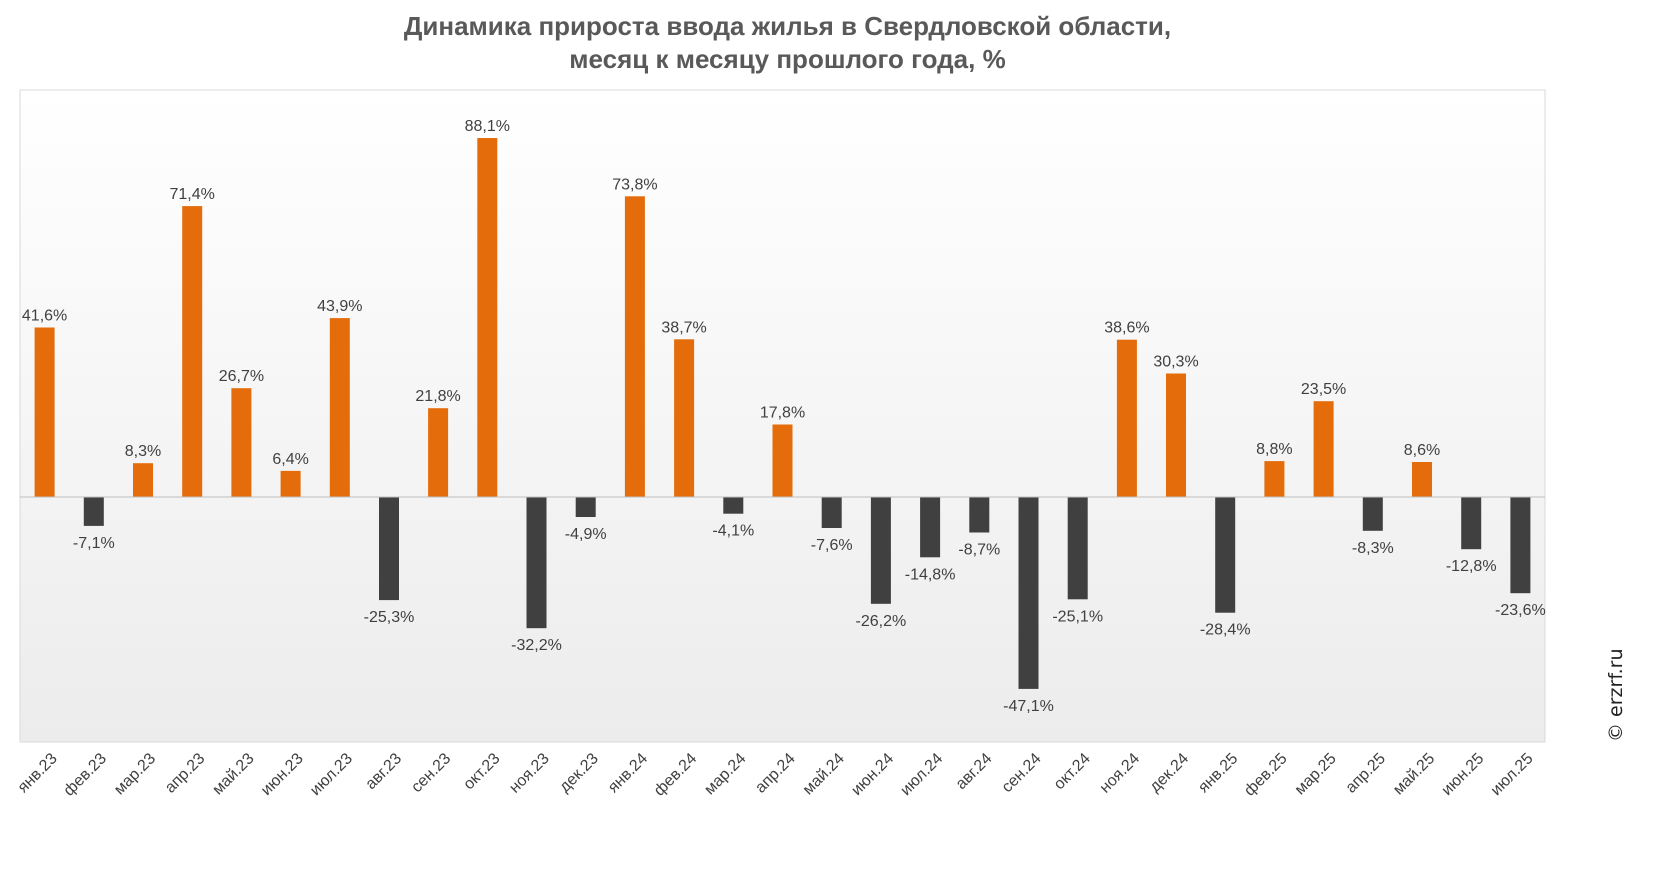 The height and width of the screenshot is (872, 1666). Describe the element at coordinates (233, 774) in the screenshot. I see `x-tick-label: май.23` at that location.